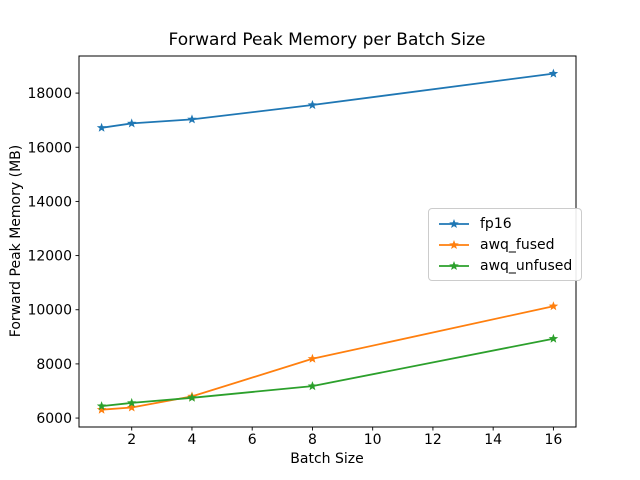 Image resolution: width=640 pixels, height=480 pixels. I want to click on y-tick-label: 8000, so click(54, 365).